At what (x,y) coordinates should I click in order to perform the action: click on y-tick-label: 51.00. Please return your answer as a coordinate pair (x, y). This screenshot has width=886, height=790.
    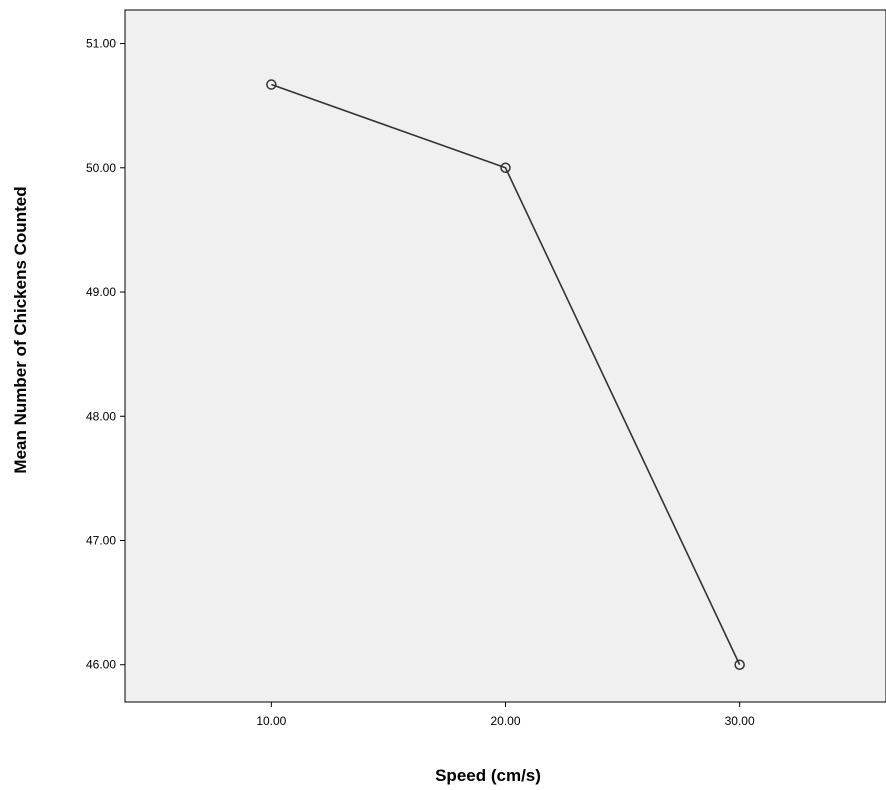
    Looking at the image, I should click on (101, 44).